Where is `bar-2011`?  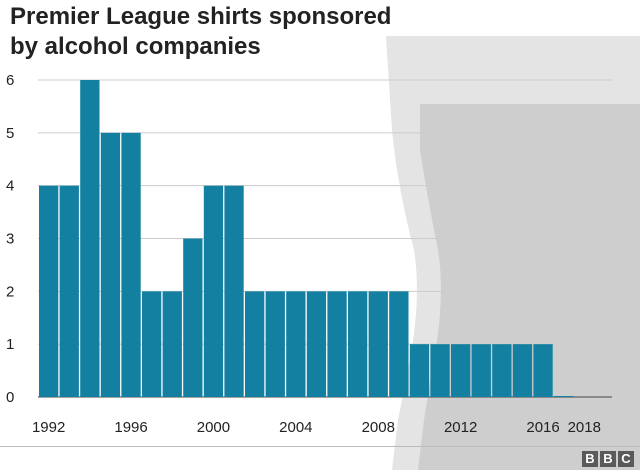
bar-2011 is located at coordinates (440, 370).